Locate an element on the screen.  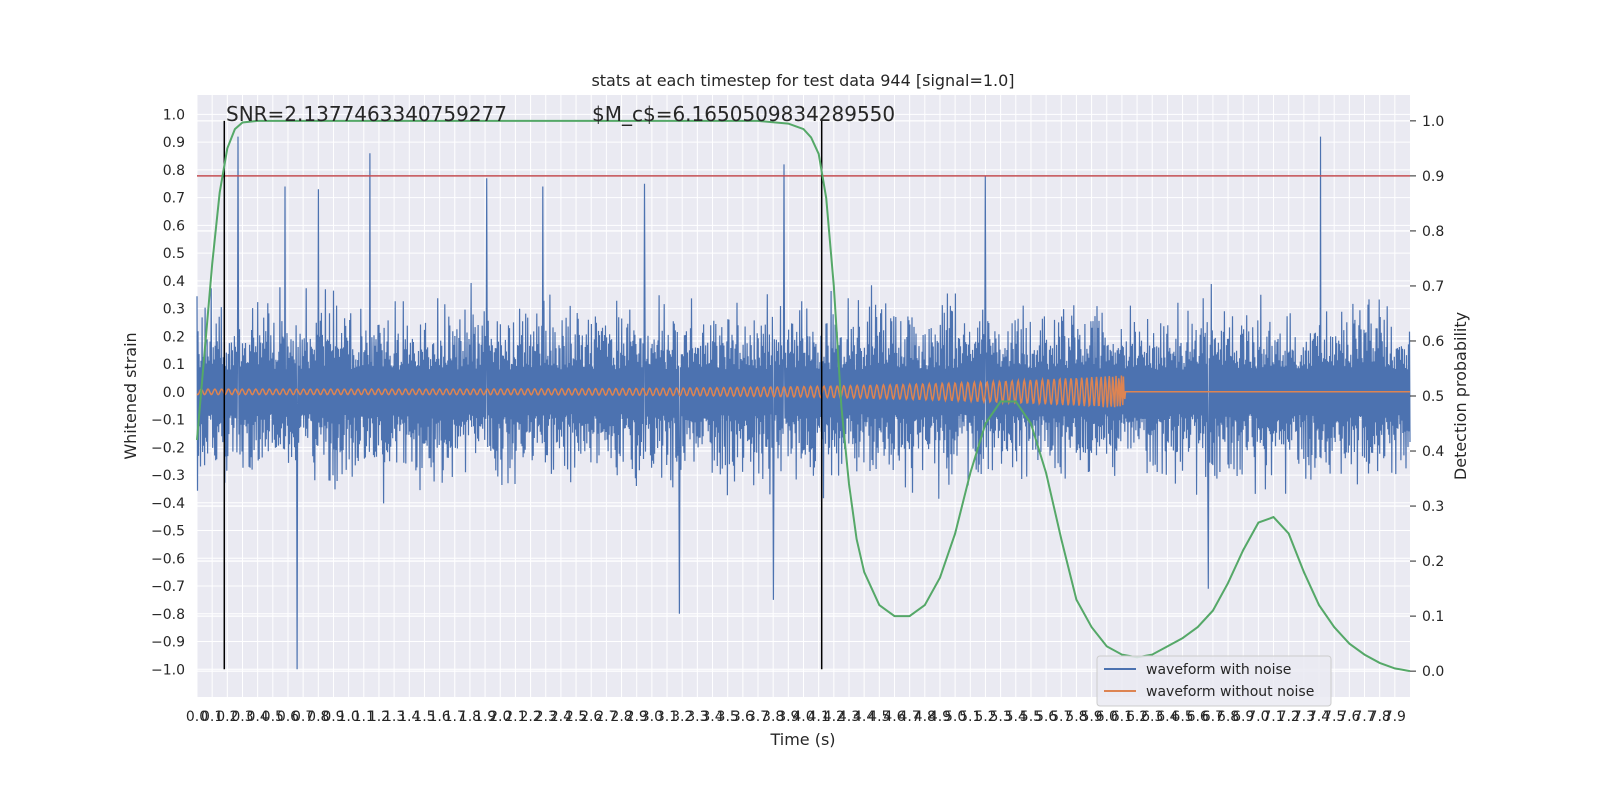
y-tick-label-20: 1.0 is located at coordinates (174, 115).